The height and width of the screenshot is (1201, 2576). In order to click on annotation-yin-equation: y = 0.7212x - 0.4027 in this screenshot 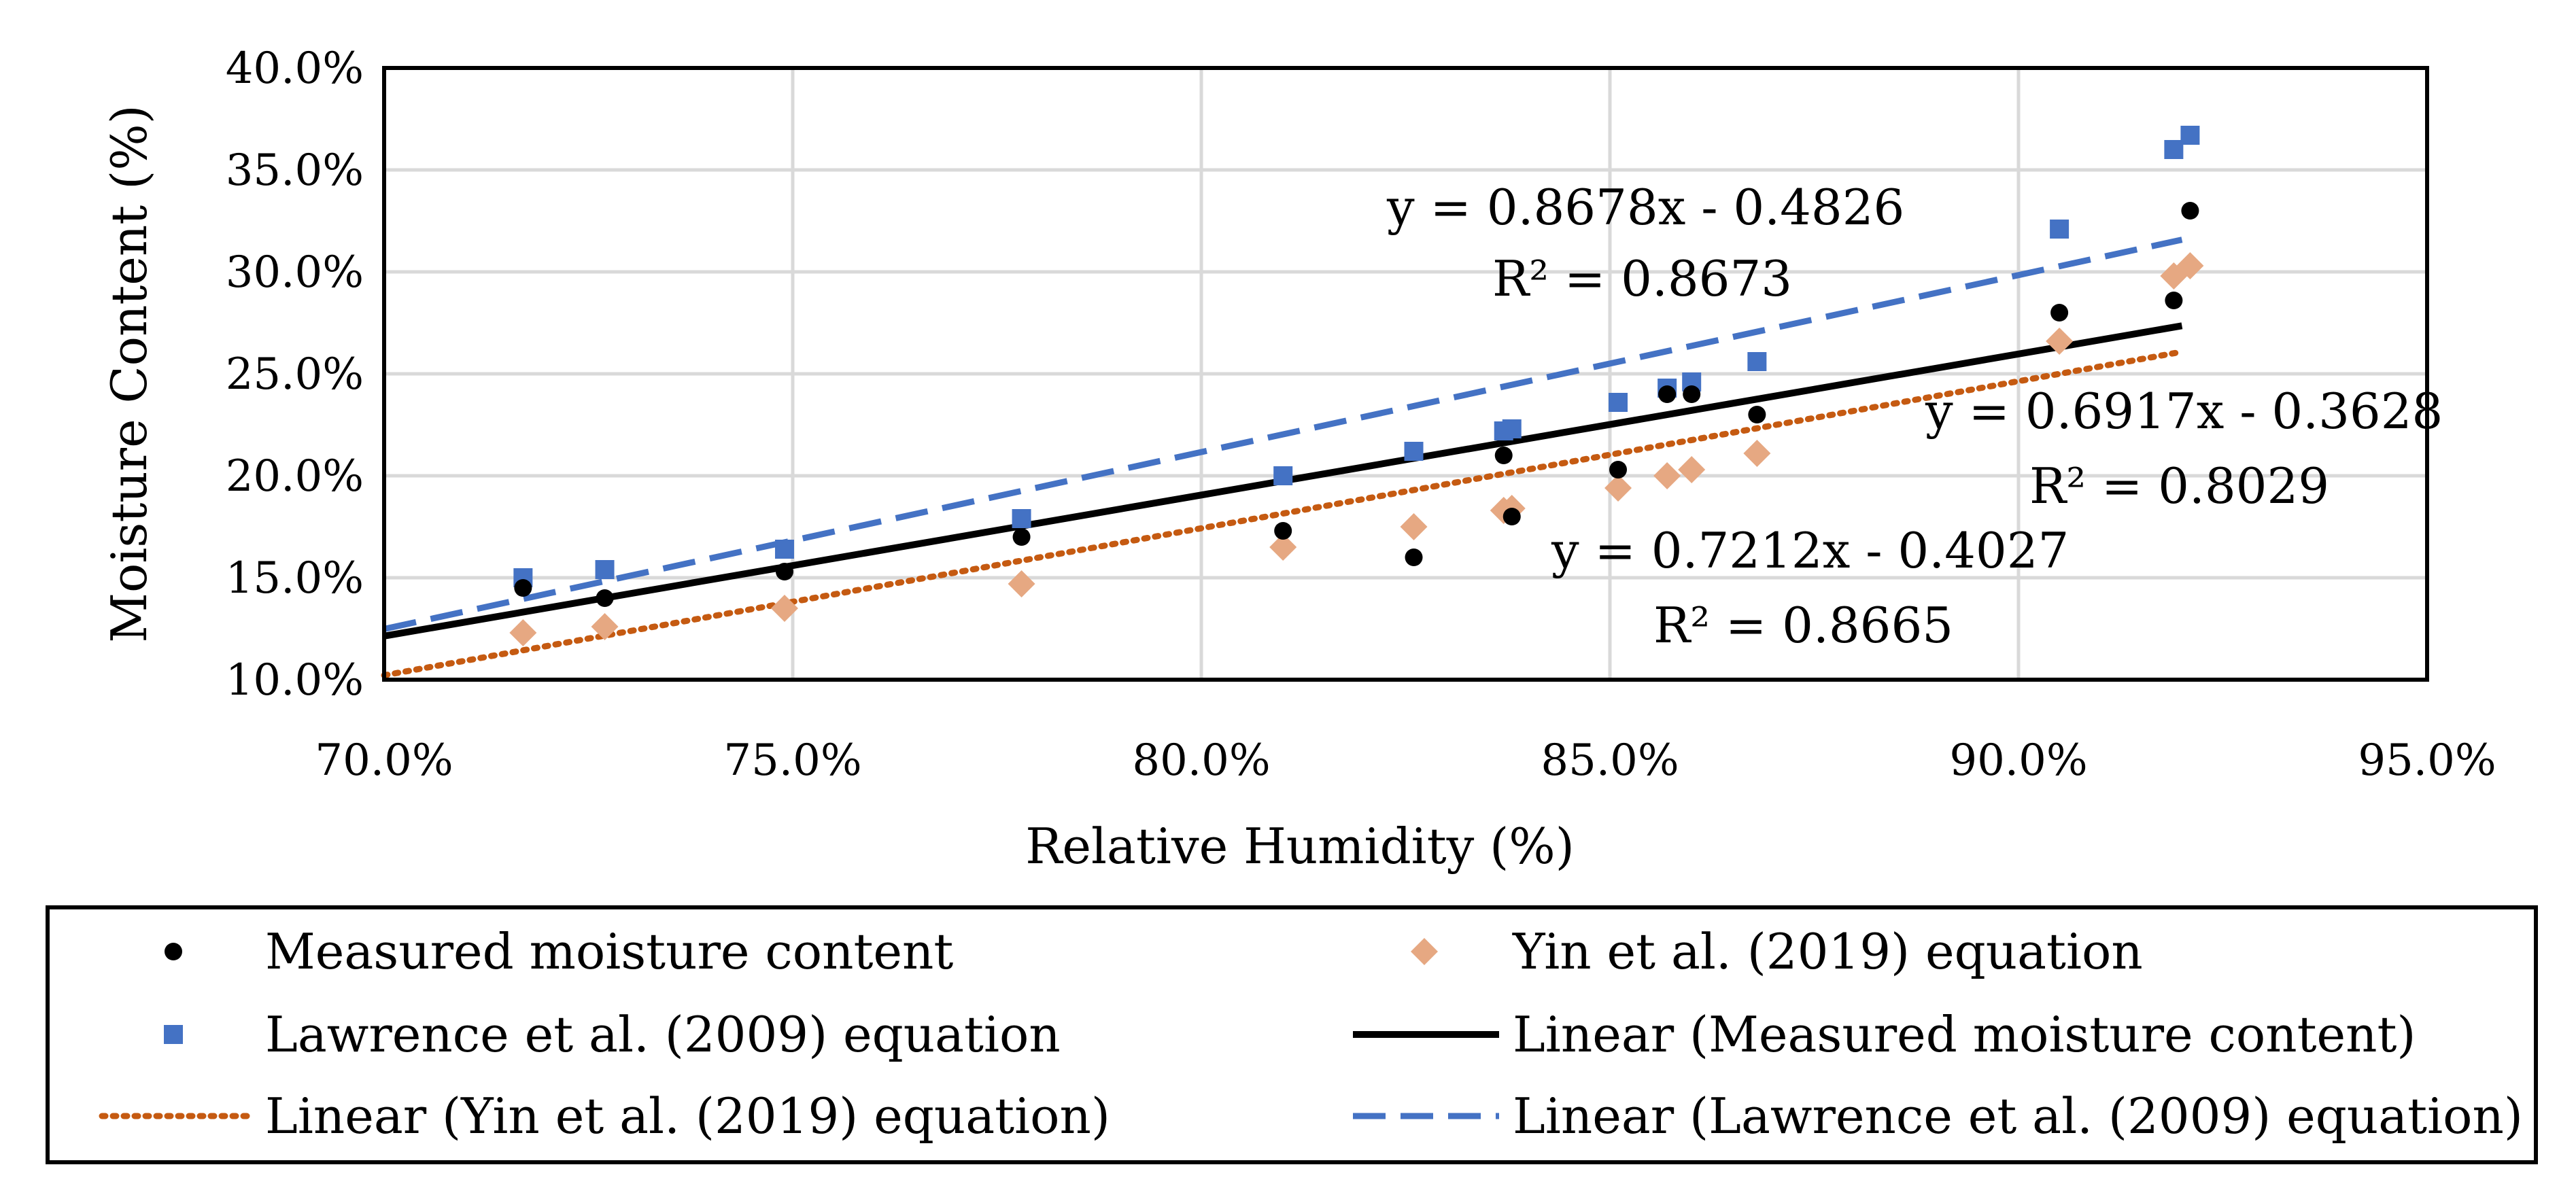, I will do `click(1810, 550)`.